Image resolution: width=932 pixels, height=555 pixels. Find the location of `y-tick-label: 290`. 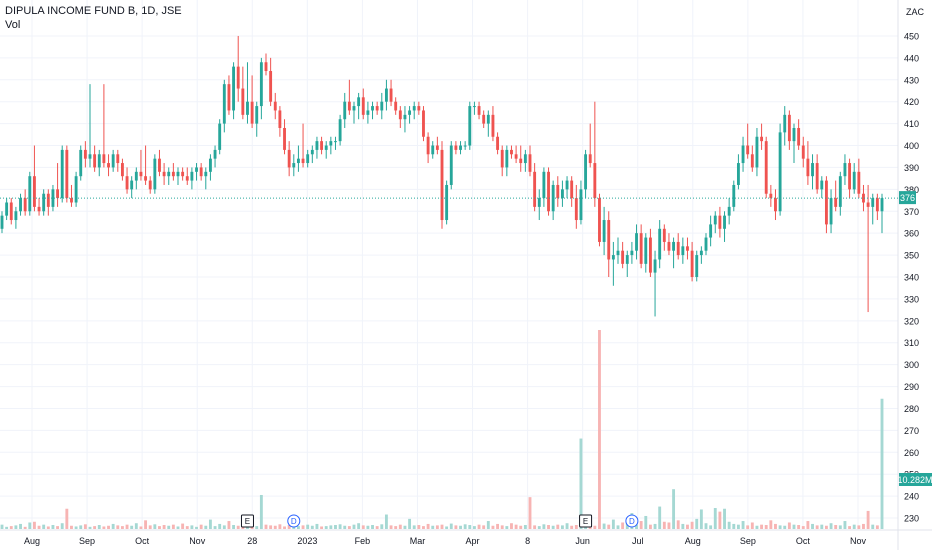

y-tick-label: 290 is located at coordinates (911, 387).